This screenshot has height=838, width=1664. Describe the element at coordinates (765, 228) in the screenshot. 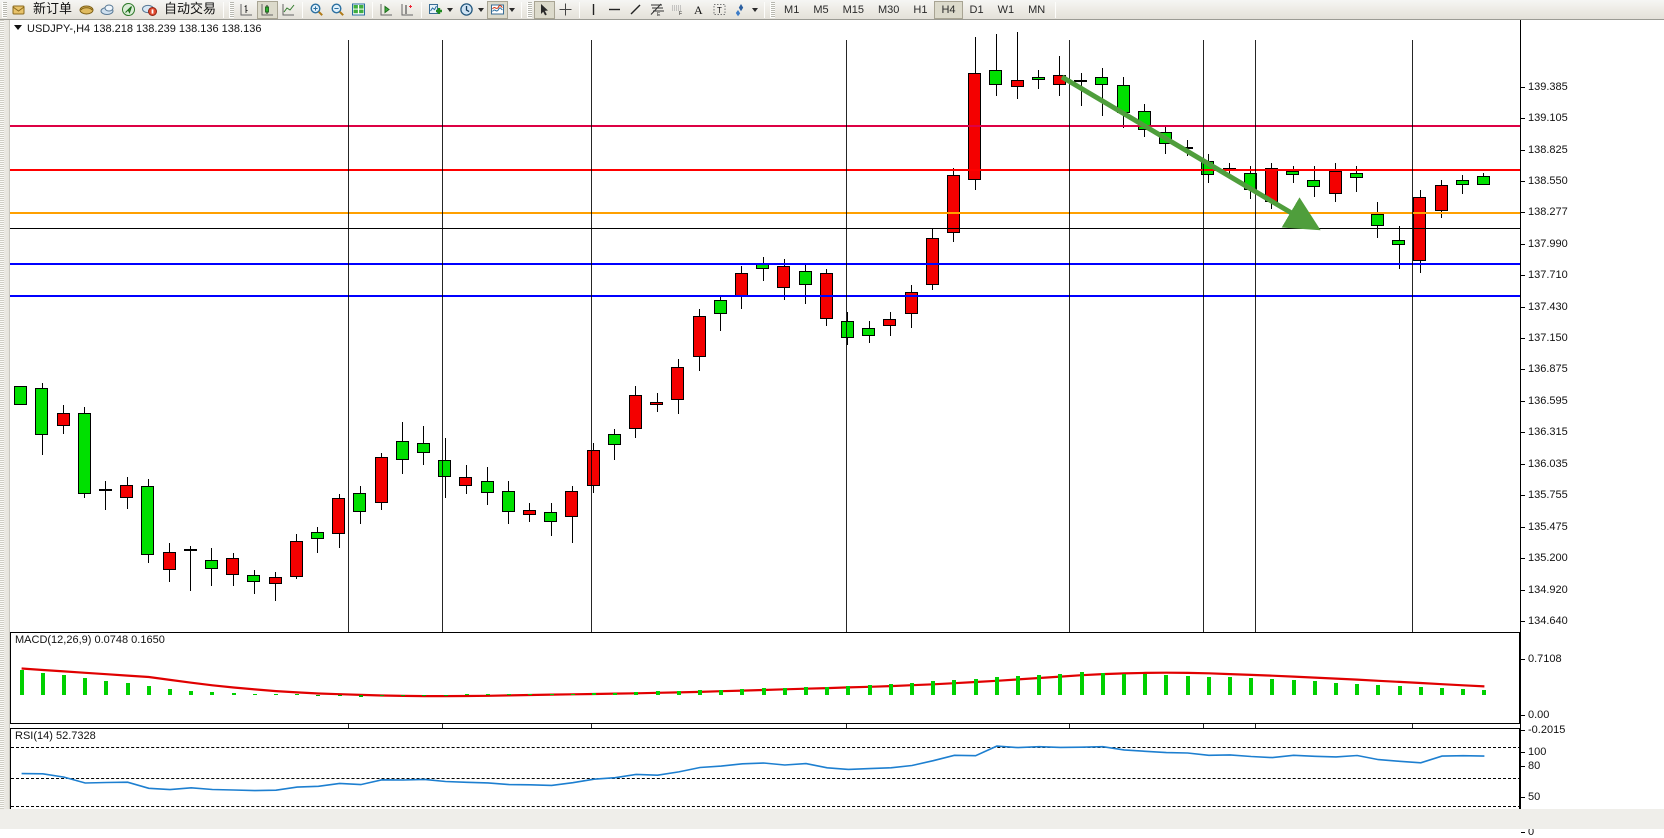

I see `level-line-current-price` at that location.